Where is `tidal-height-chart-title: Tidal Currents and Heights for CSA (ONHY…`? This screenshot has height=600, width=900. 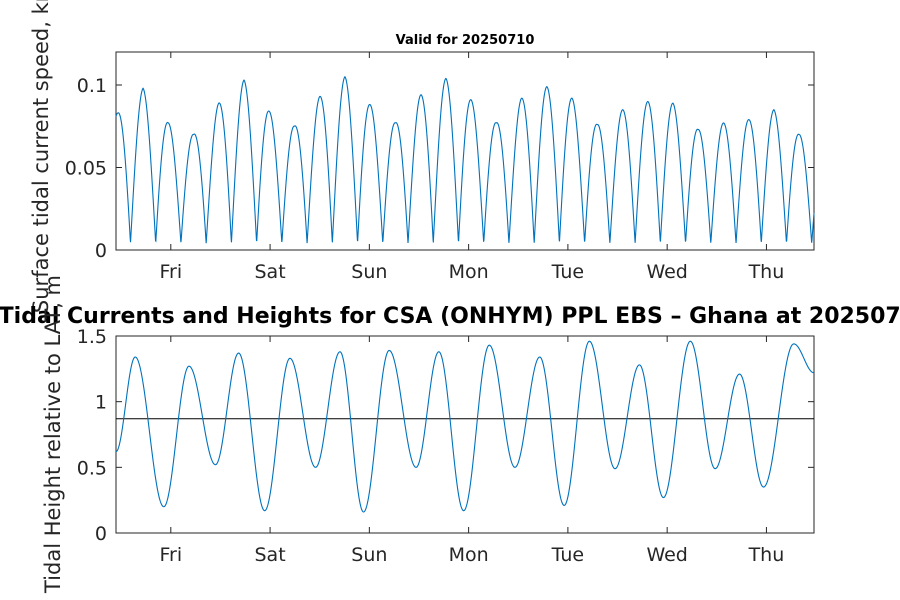
tidal-height-chart-title: Tidal Currents and Heights for CSA (ONHY… is located at coordinates (450, 316).